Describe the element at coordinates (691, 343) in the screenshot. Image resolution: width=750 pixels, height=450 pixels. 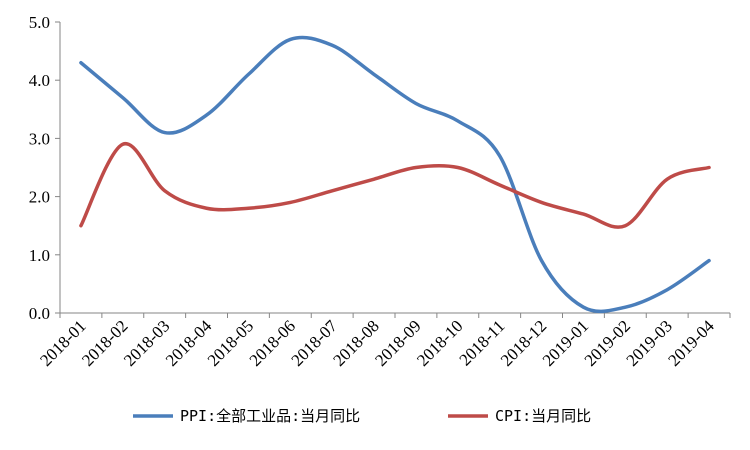
I see `x-tick-label: 2019-04` at that location.